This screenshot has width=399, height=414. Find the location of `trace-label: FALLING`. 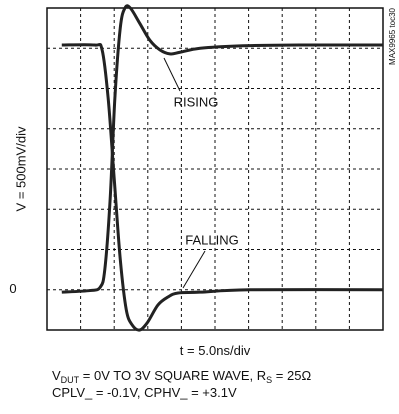

trace-label: FALLING is located at coordinates (211, 239).